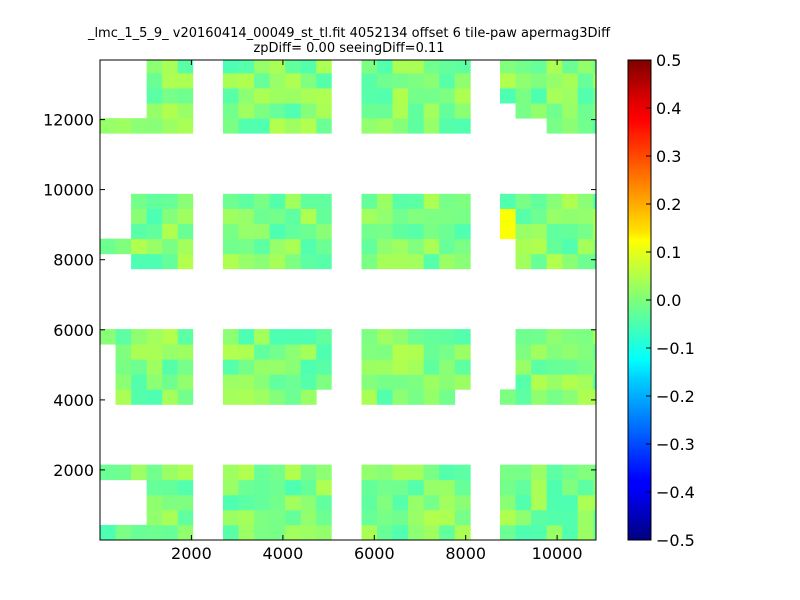 The width and height of the screenshot is (800, 600). Describe the element at coordinates (668, 60) in the screenshot. I see `colorbar-tick-label: 0.5` at that location.